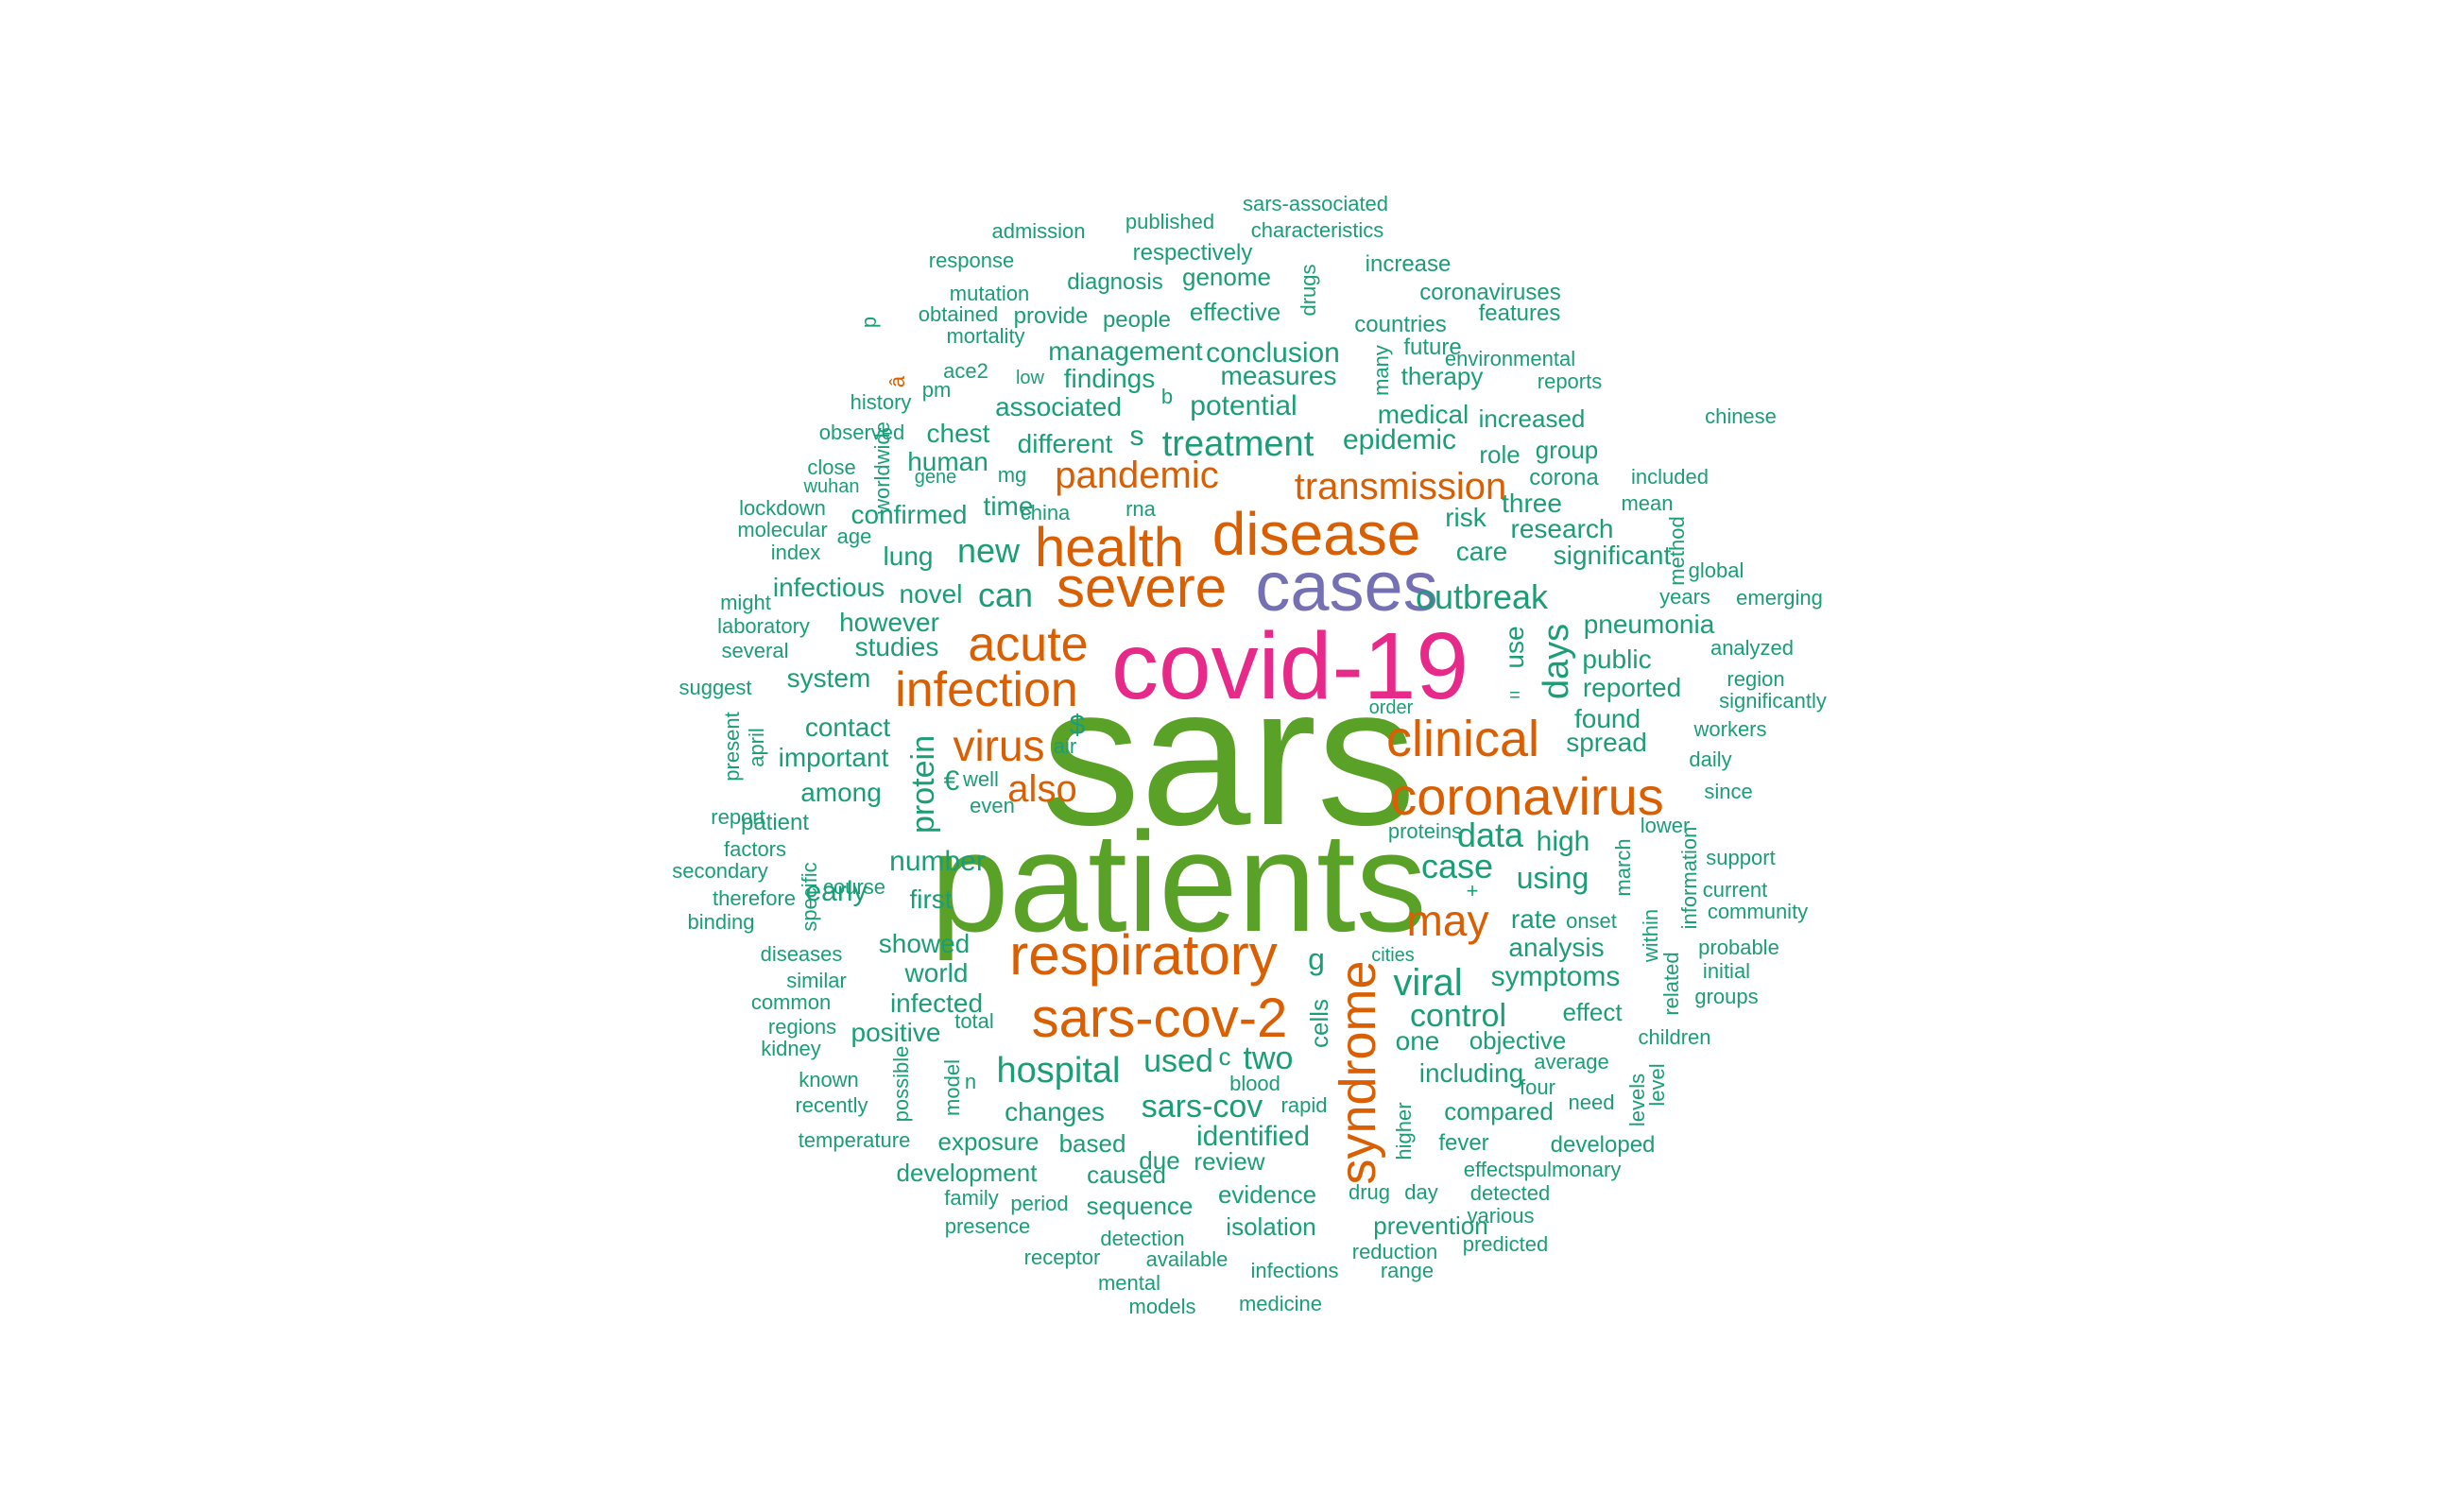 The height and width of the screenshot is (1512, 2457). I want to click on word: method, so click(1677, 551).